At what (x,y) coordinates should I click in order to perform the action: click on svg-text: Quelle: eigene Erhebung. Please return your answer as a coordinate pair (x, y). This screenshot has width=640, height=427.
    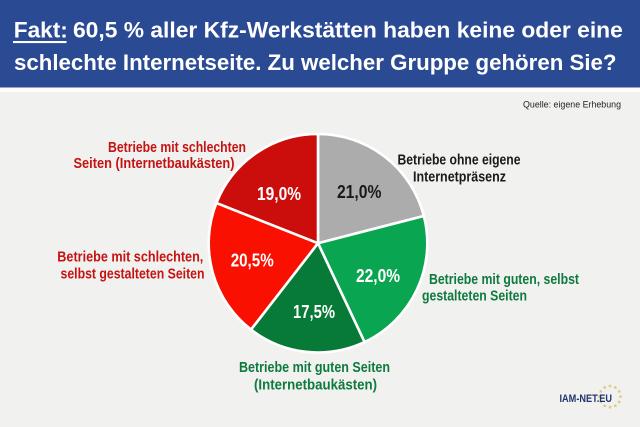
    Looking at the image, I should click on (572, 104).